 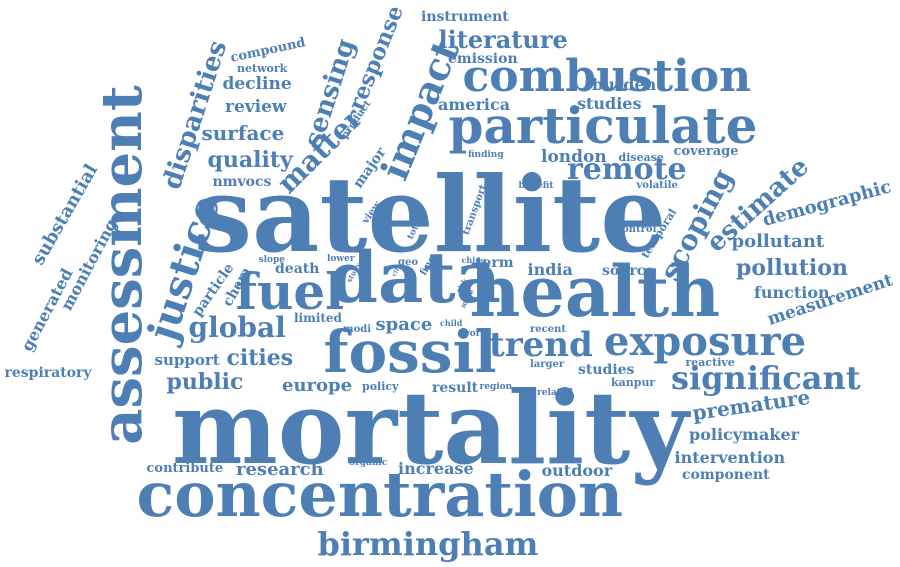 I want to click on cloud-word: america, so click(x=474, y=104).